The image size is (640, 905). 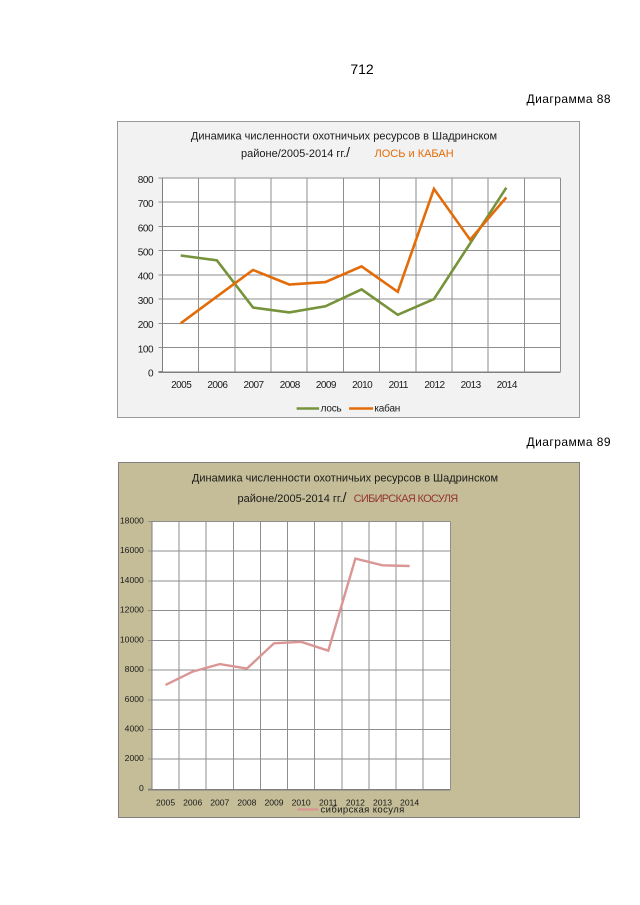 I want to click on svg-text: 300, so click(x=146, y=301).